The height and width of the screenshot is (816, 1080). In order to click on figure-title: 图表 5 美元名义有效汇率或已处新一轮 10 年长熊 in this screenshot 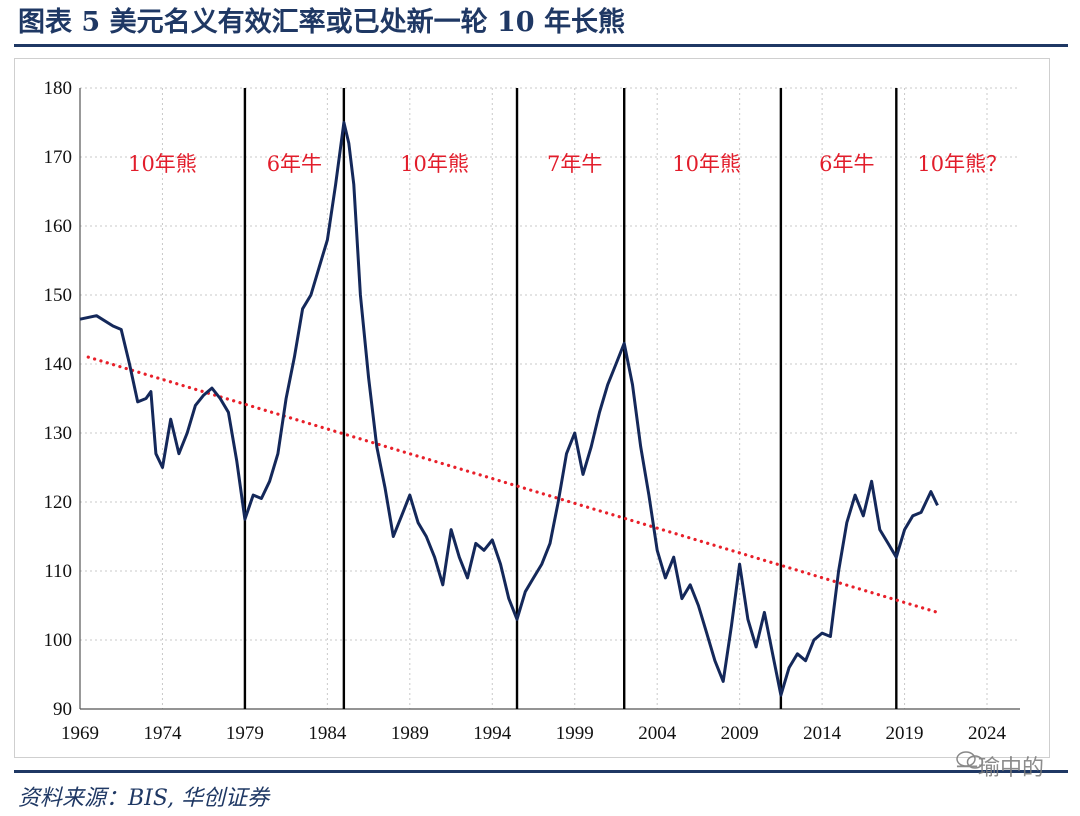, I will do `click(321, 22)`.